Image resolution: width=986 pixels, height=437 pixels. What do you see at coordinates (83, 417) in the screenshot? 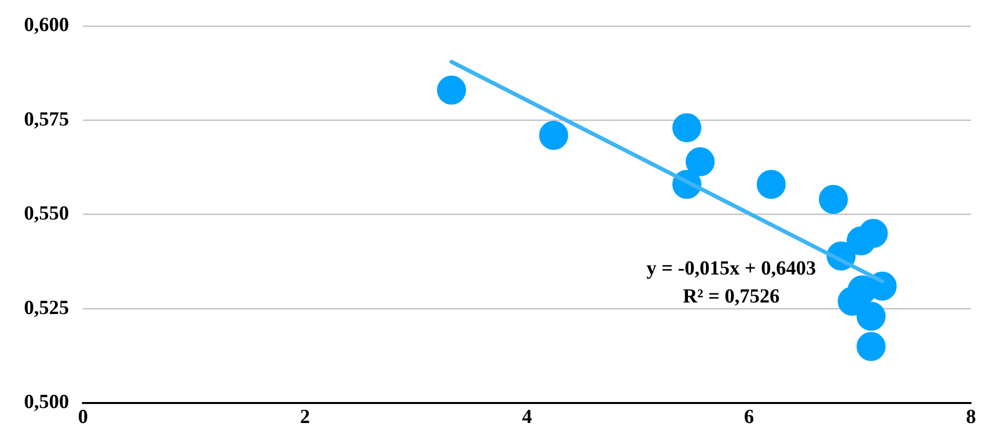
I see `x-tick-label: 0` at bounding box center [83, 417].